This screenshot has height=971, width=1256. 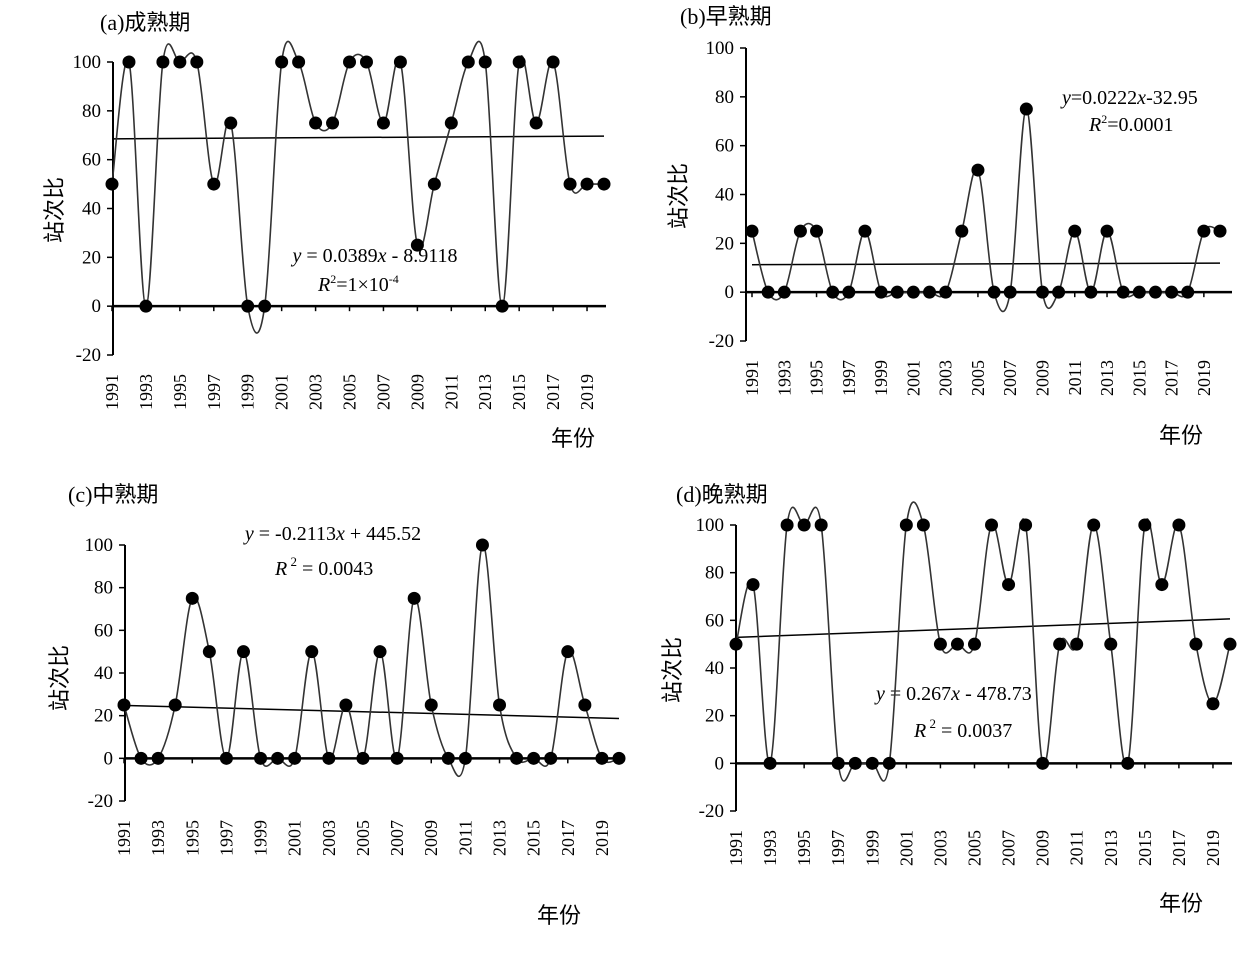 What do you see at coordinates (103, 630) in the screenshot?
I see `y-tick-label: 60` at bounding box center [103, 630].